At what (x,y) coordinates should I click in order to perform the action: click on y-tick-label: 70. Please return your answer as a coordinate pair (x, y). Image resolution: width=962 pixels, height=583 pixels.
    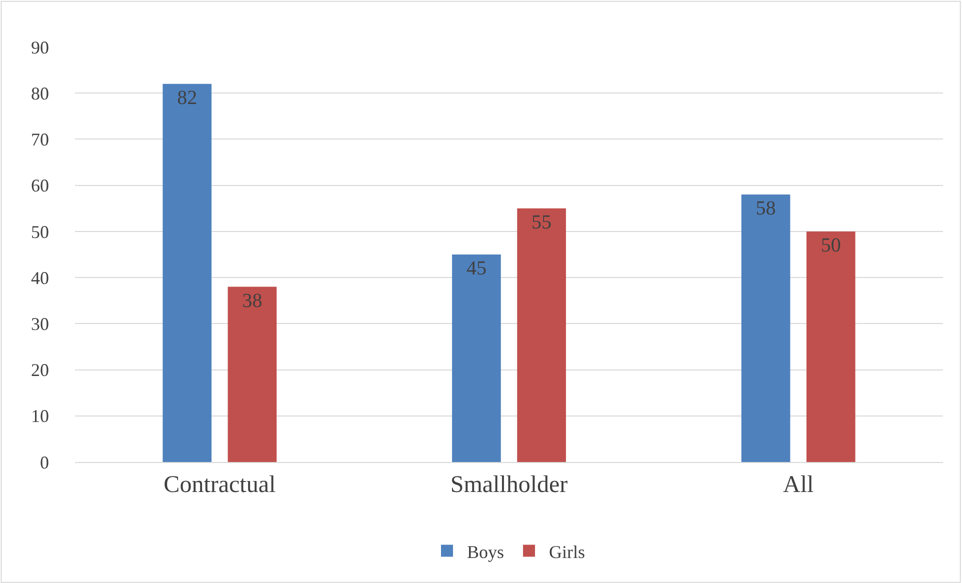
    Looking at the image, I should click on (40, 140).